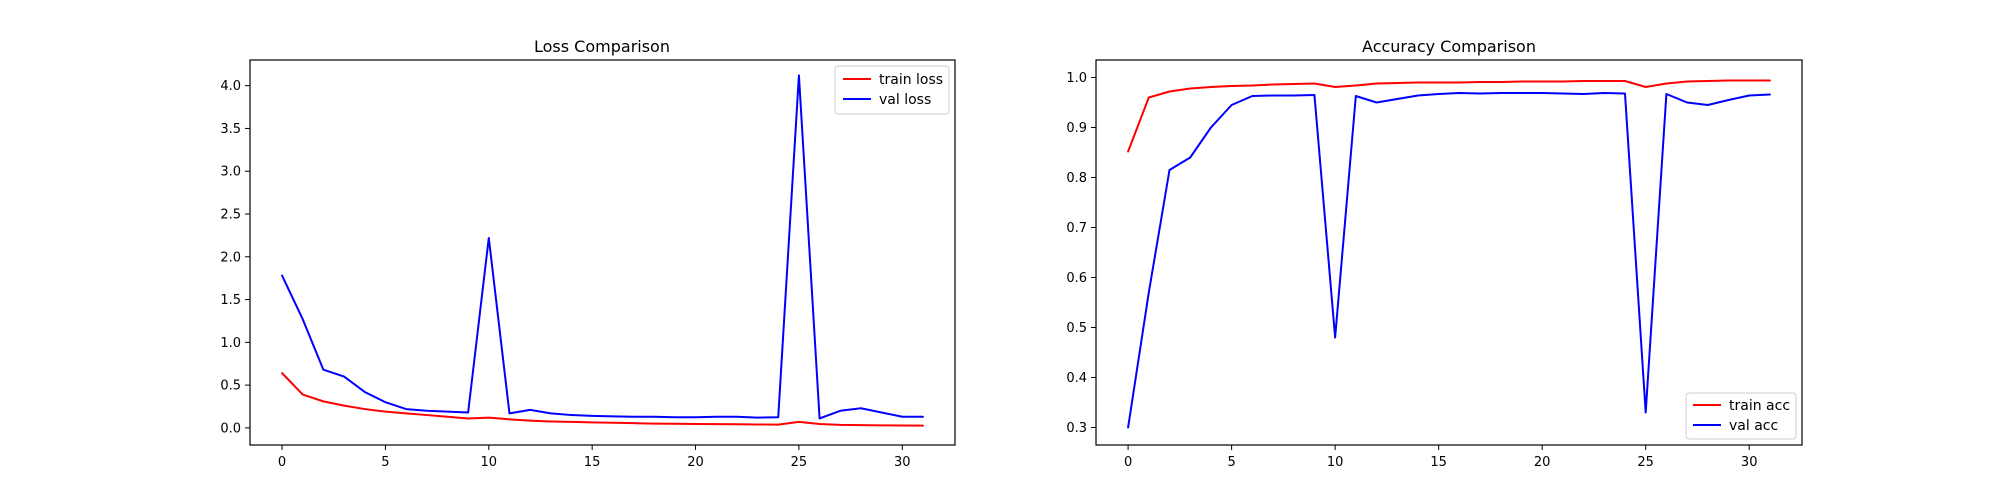 This screenshot has height=500, width=2000. I want to click on loss-chart-y-tick-label: 1.5, so click(230, 300).